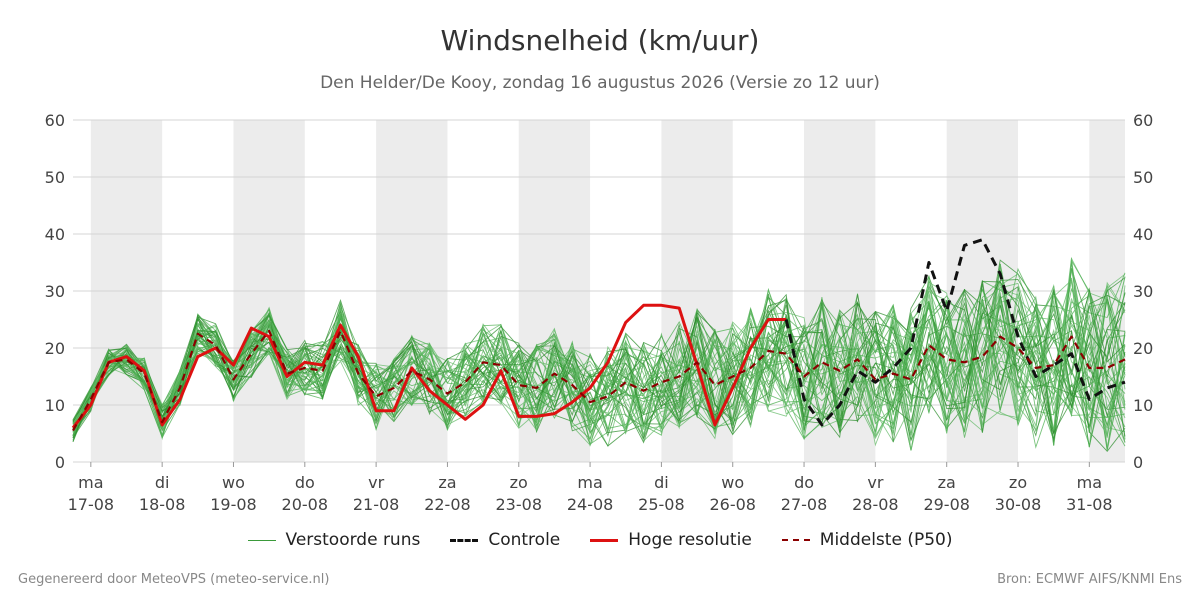  I want to click on legend-item-ensemble: Verstoorde runs, so click(334, 540).